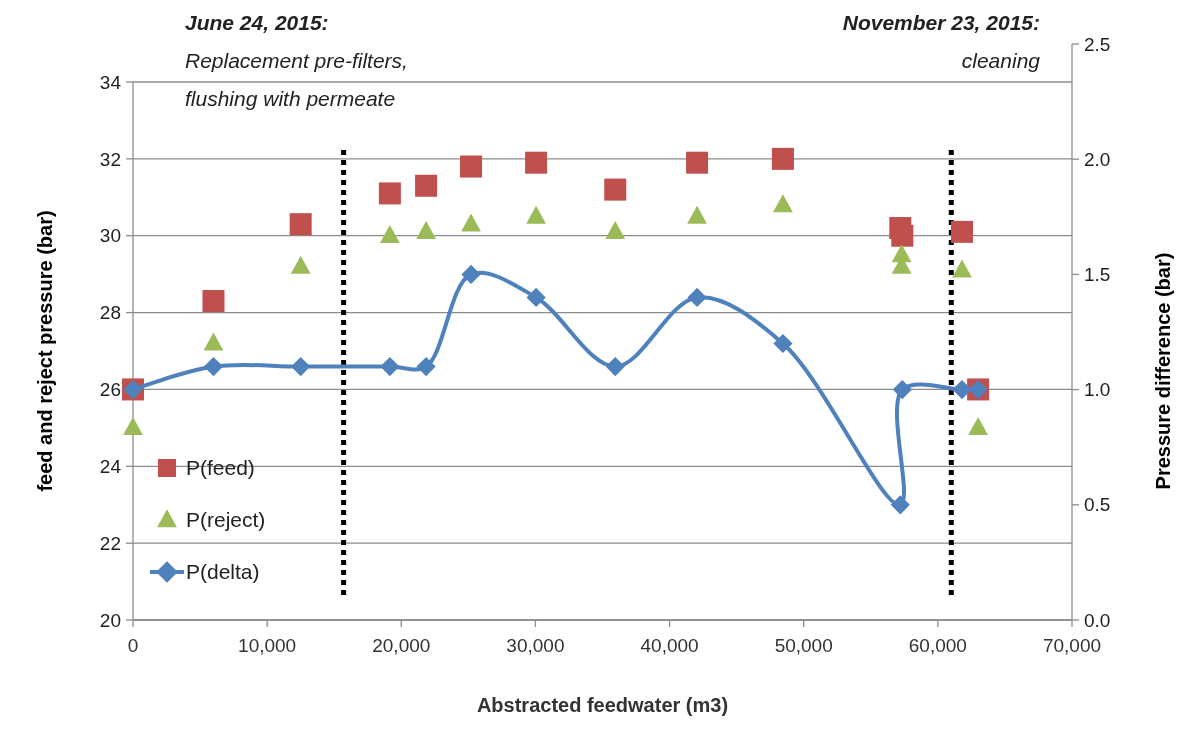 The width and height of the screenshot is (1199, 738). I want to click on y-tick-label: 30, so click(110, 236).